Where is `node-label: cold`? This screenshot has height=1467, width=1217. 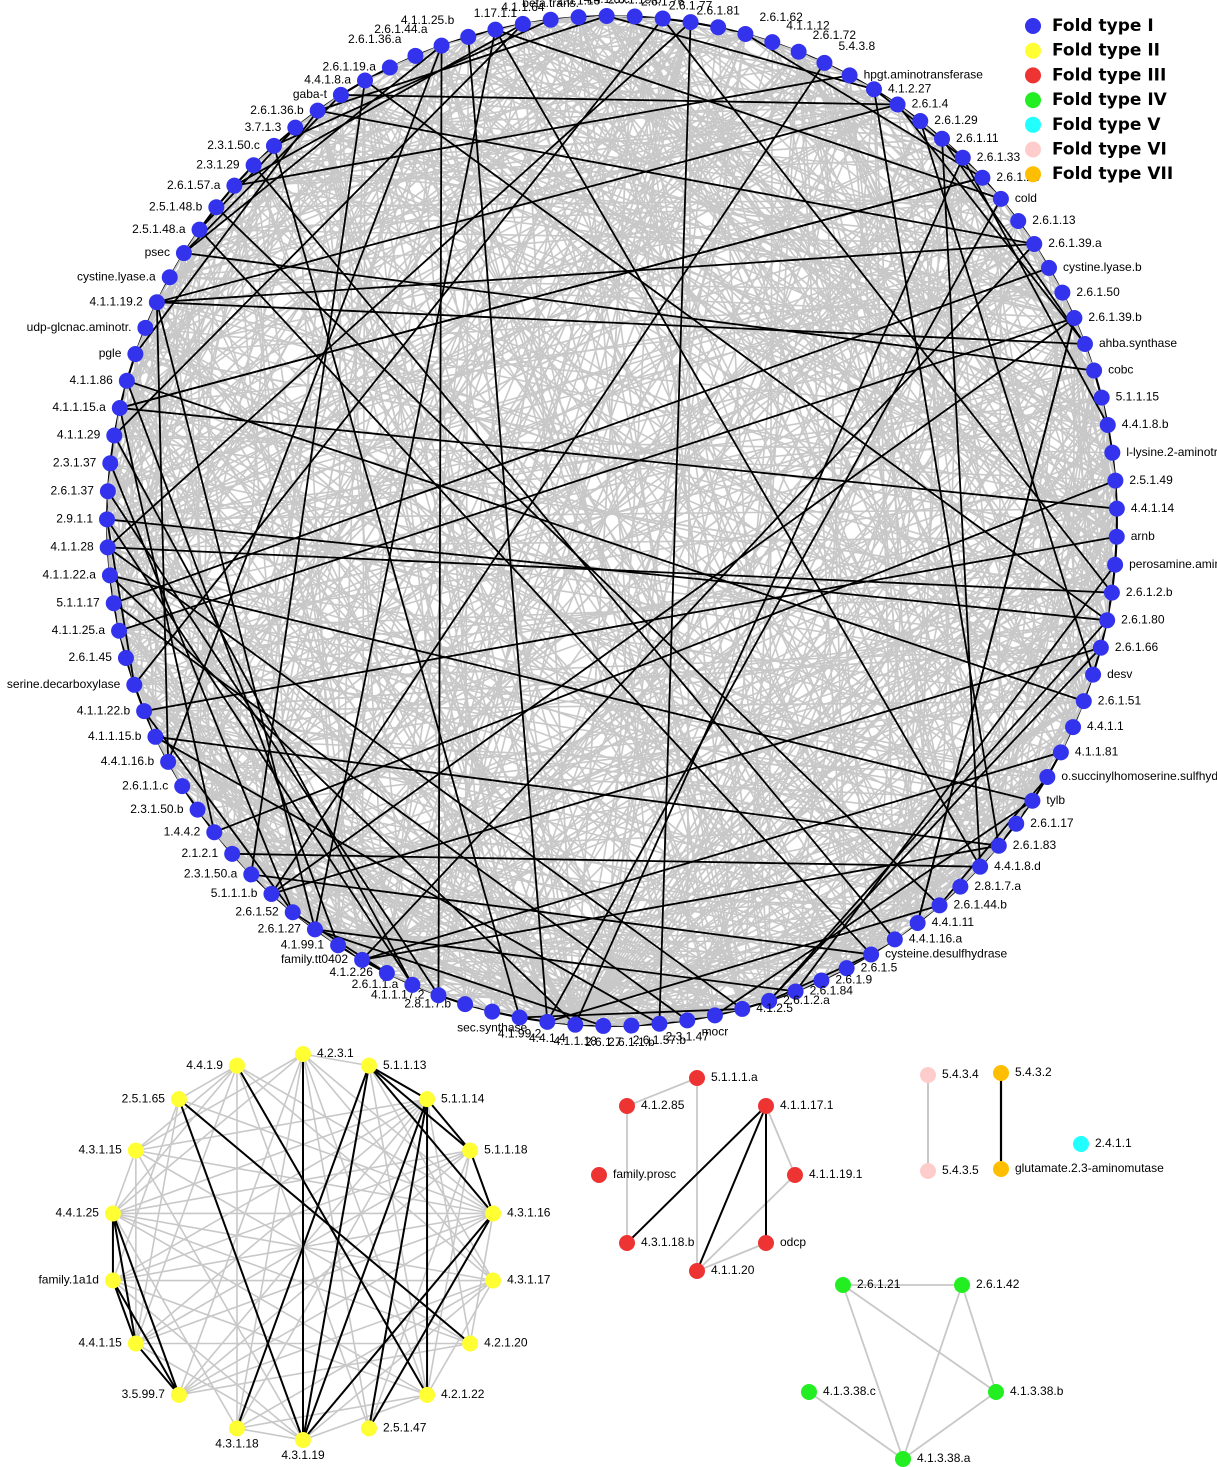
node-label: cold is located at coordinates (1026, 198).